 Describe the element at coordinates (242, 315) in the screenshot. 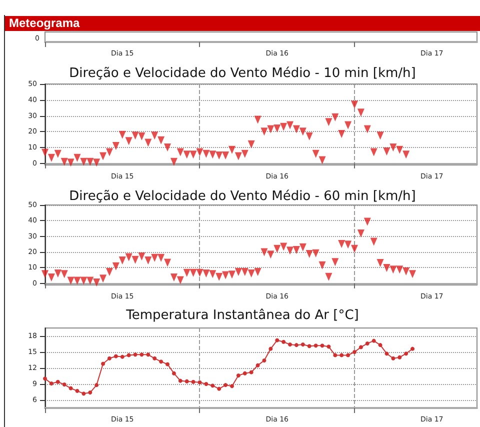

I see `chart-title: Temperatura Instantânea do Ar [°C]` at that location.